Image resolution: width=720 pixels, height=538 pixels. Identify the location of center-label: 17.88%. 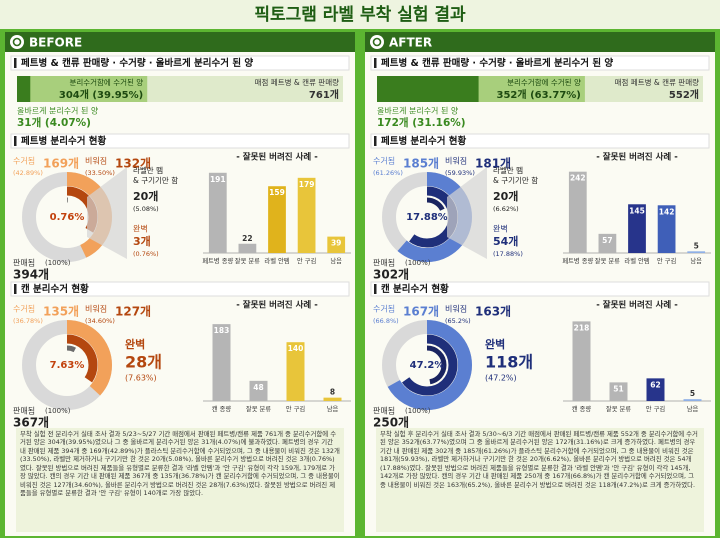
(427, 217).